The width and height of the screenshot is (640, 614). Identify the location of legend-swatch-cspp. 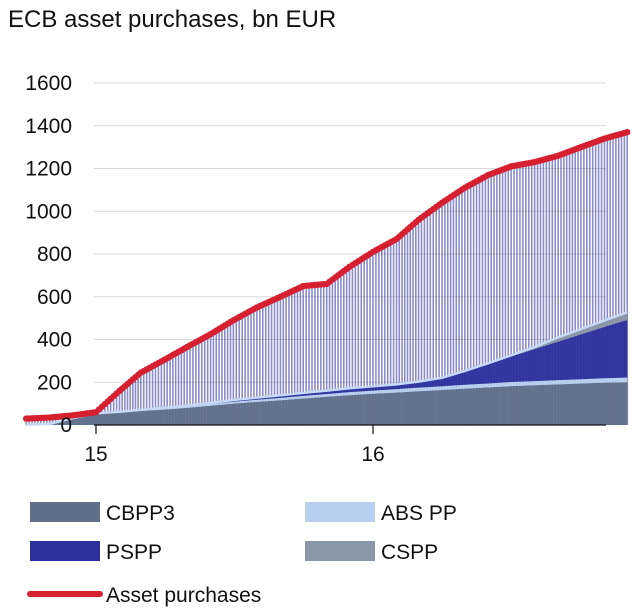
(340, 551).